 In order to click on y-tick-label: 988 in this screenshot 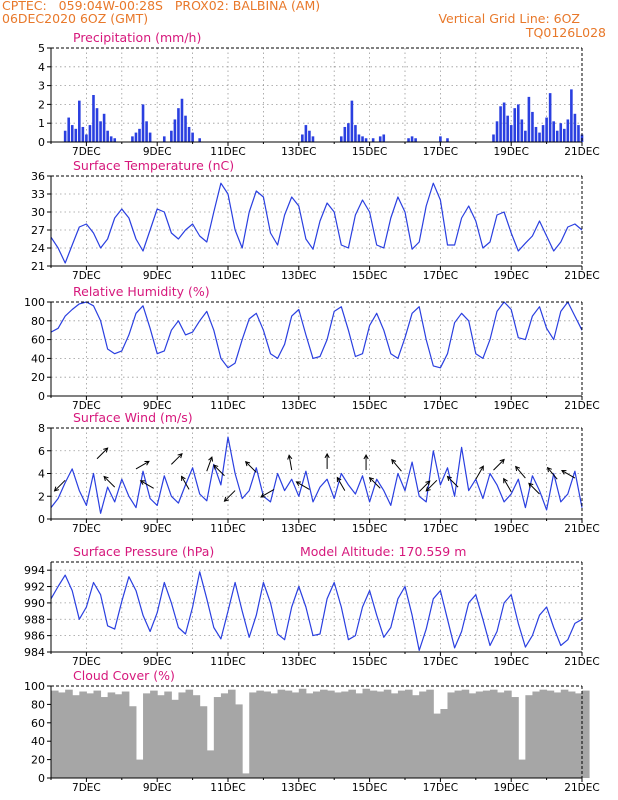, I will do `click(34, 619)`.